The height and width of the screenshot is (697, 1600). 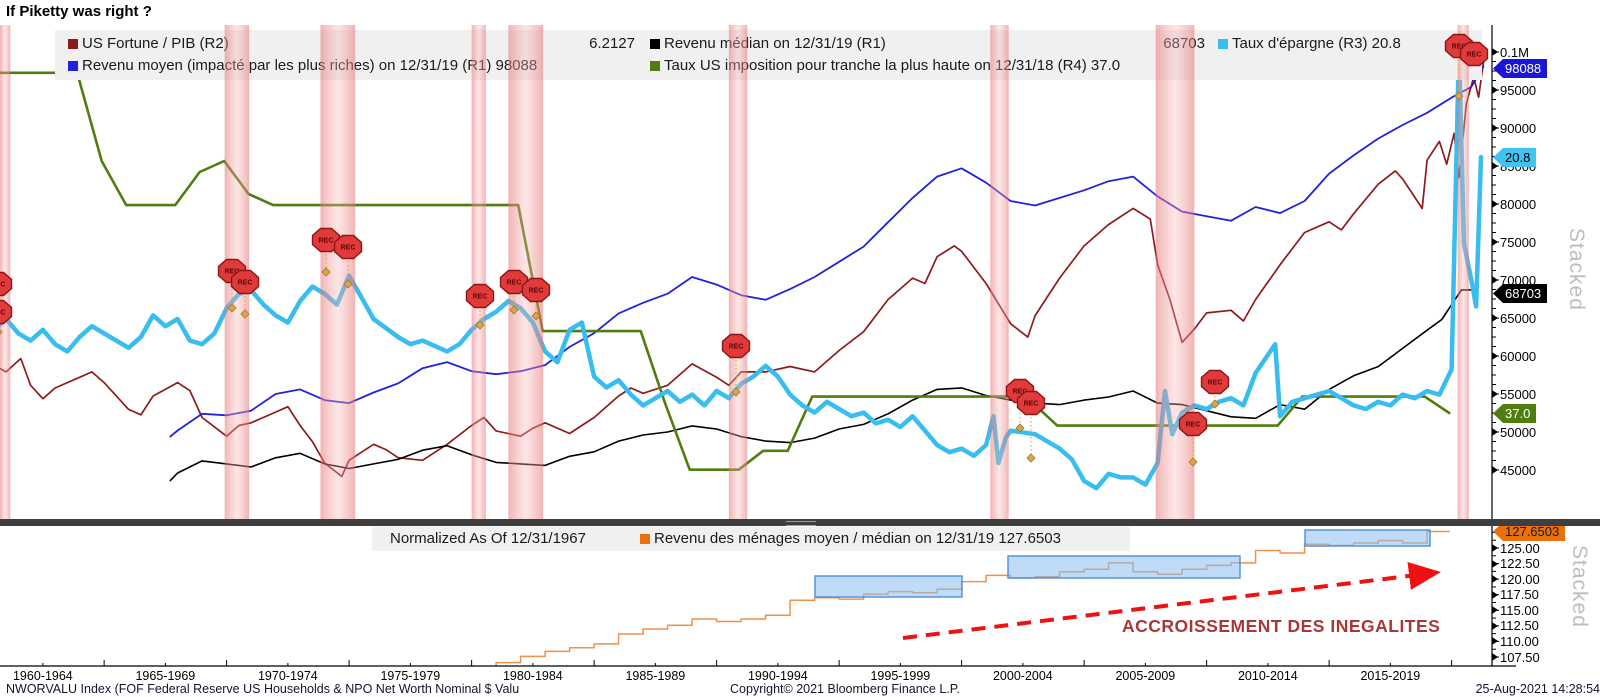 I want to click on legend-label: US Fortune / PIB (R2), so click(x=155, y=43).